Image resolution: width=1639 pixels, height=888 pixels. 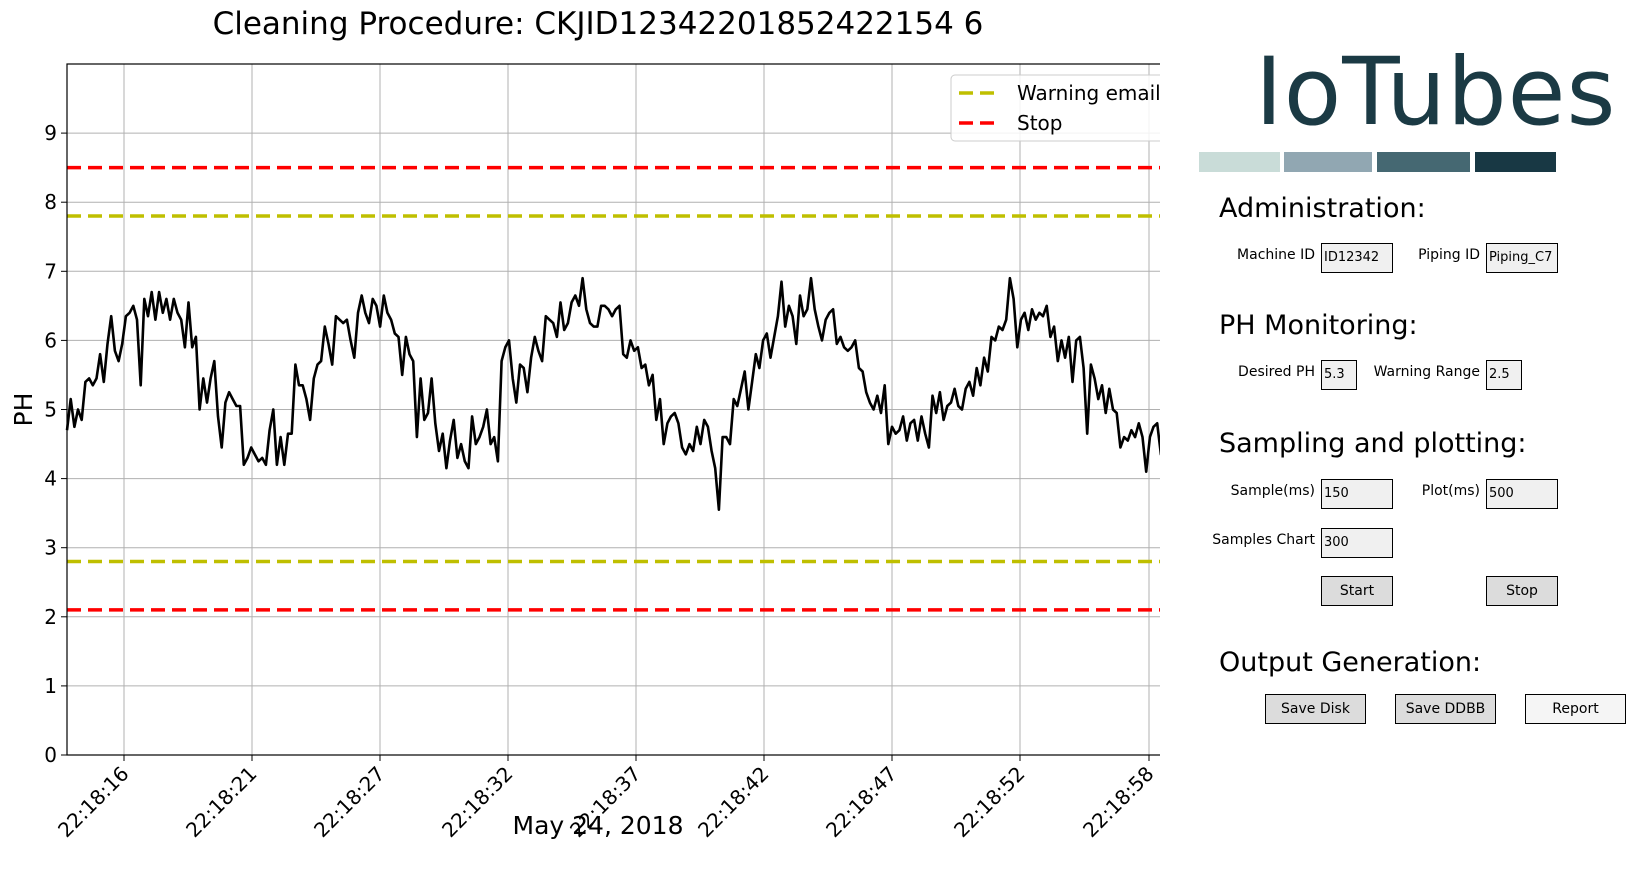 I want to click on y-tick-label: 9, so click(x=50, y=133).